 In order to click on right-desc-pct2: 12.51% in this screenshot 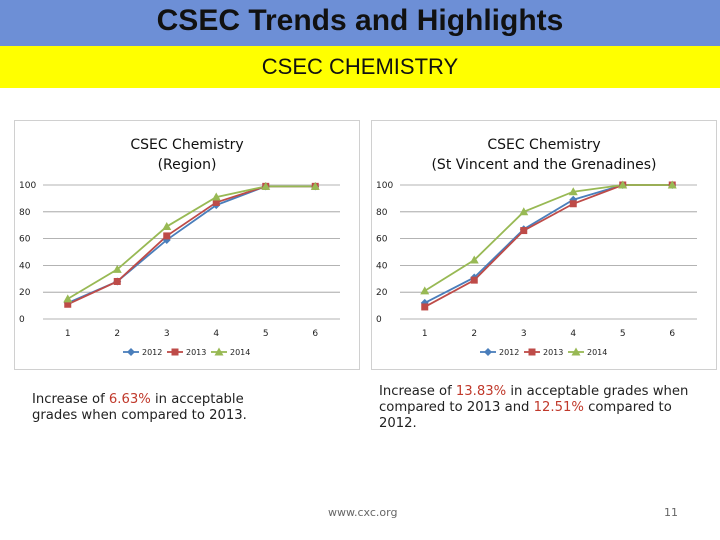, I will do `click(558, 407)`.